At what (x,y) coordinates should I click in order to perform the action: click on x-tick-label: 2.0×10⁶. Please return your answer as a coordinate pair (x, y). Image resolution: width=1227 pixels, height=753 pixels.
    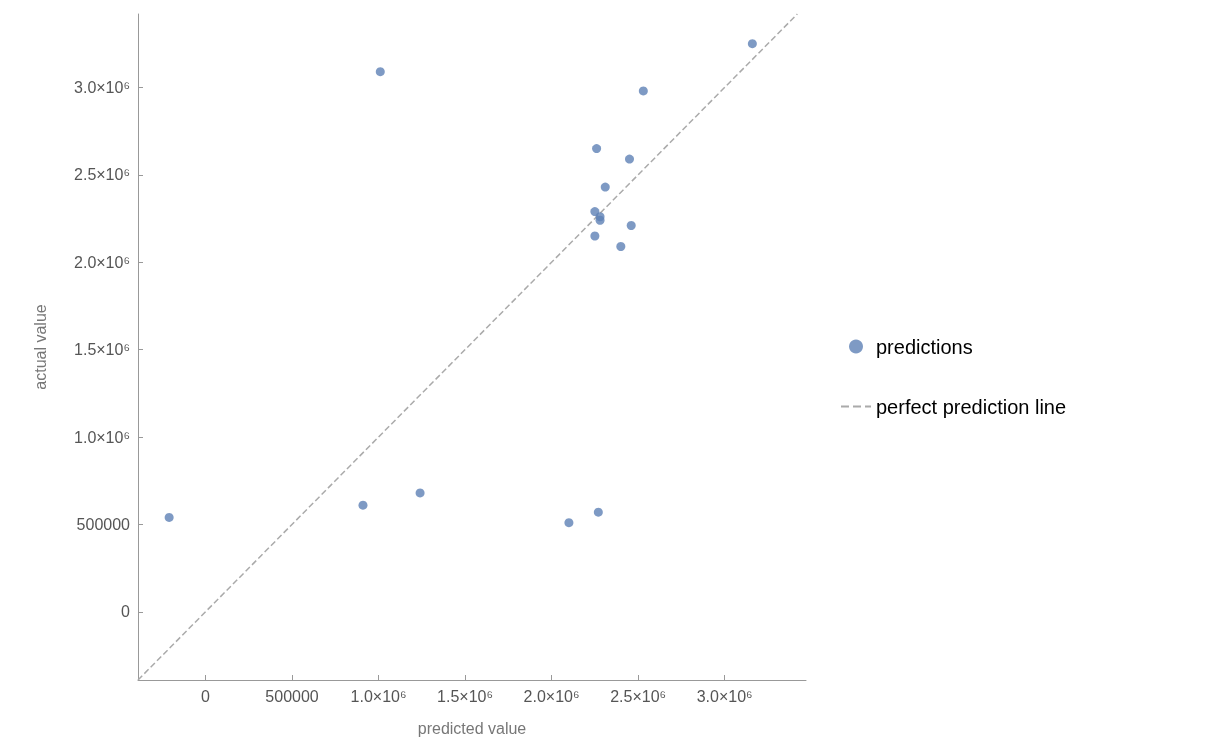
    Looking at the image, I should click on (551, 696).